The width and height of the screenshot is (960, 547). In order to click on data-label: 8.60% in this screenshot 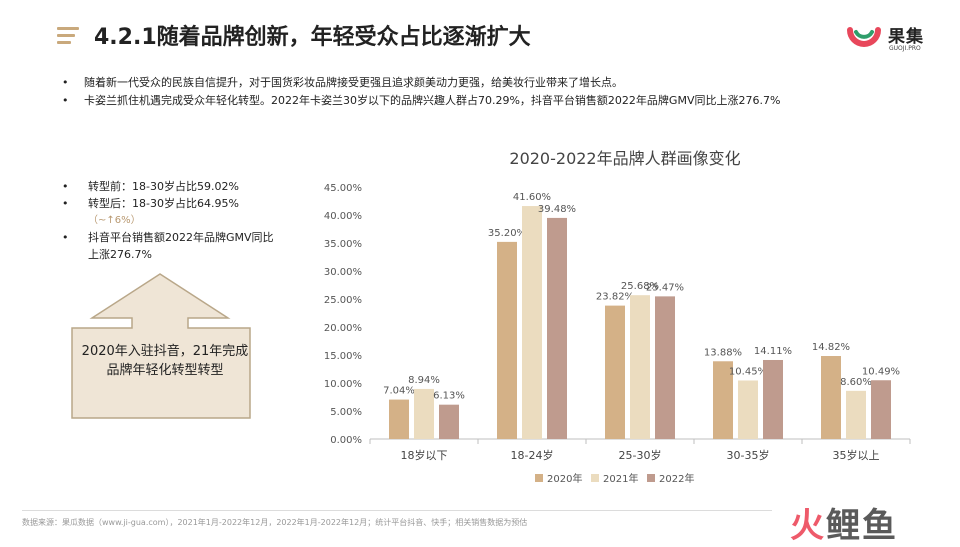, I will do `click(856, 382)`.